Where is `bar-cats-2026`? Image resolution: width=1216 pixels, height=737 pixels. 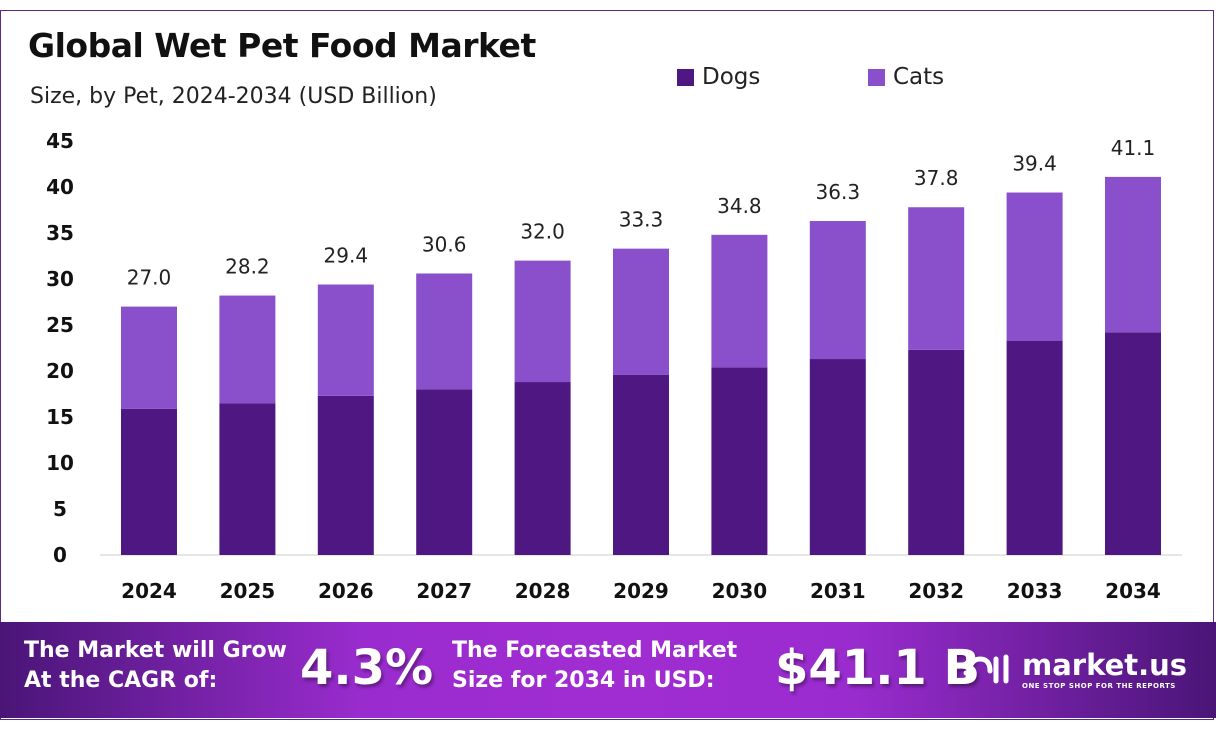
bar-cats-2026 is located at coordinates (345, 340).